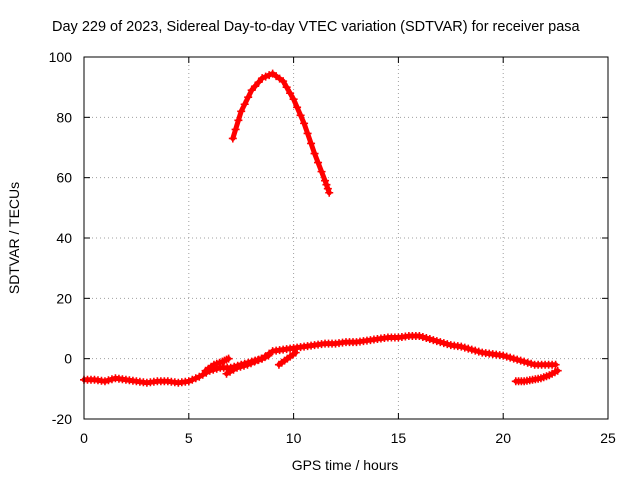  I want to click on series-main-band, so click(320, 359).